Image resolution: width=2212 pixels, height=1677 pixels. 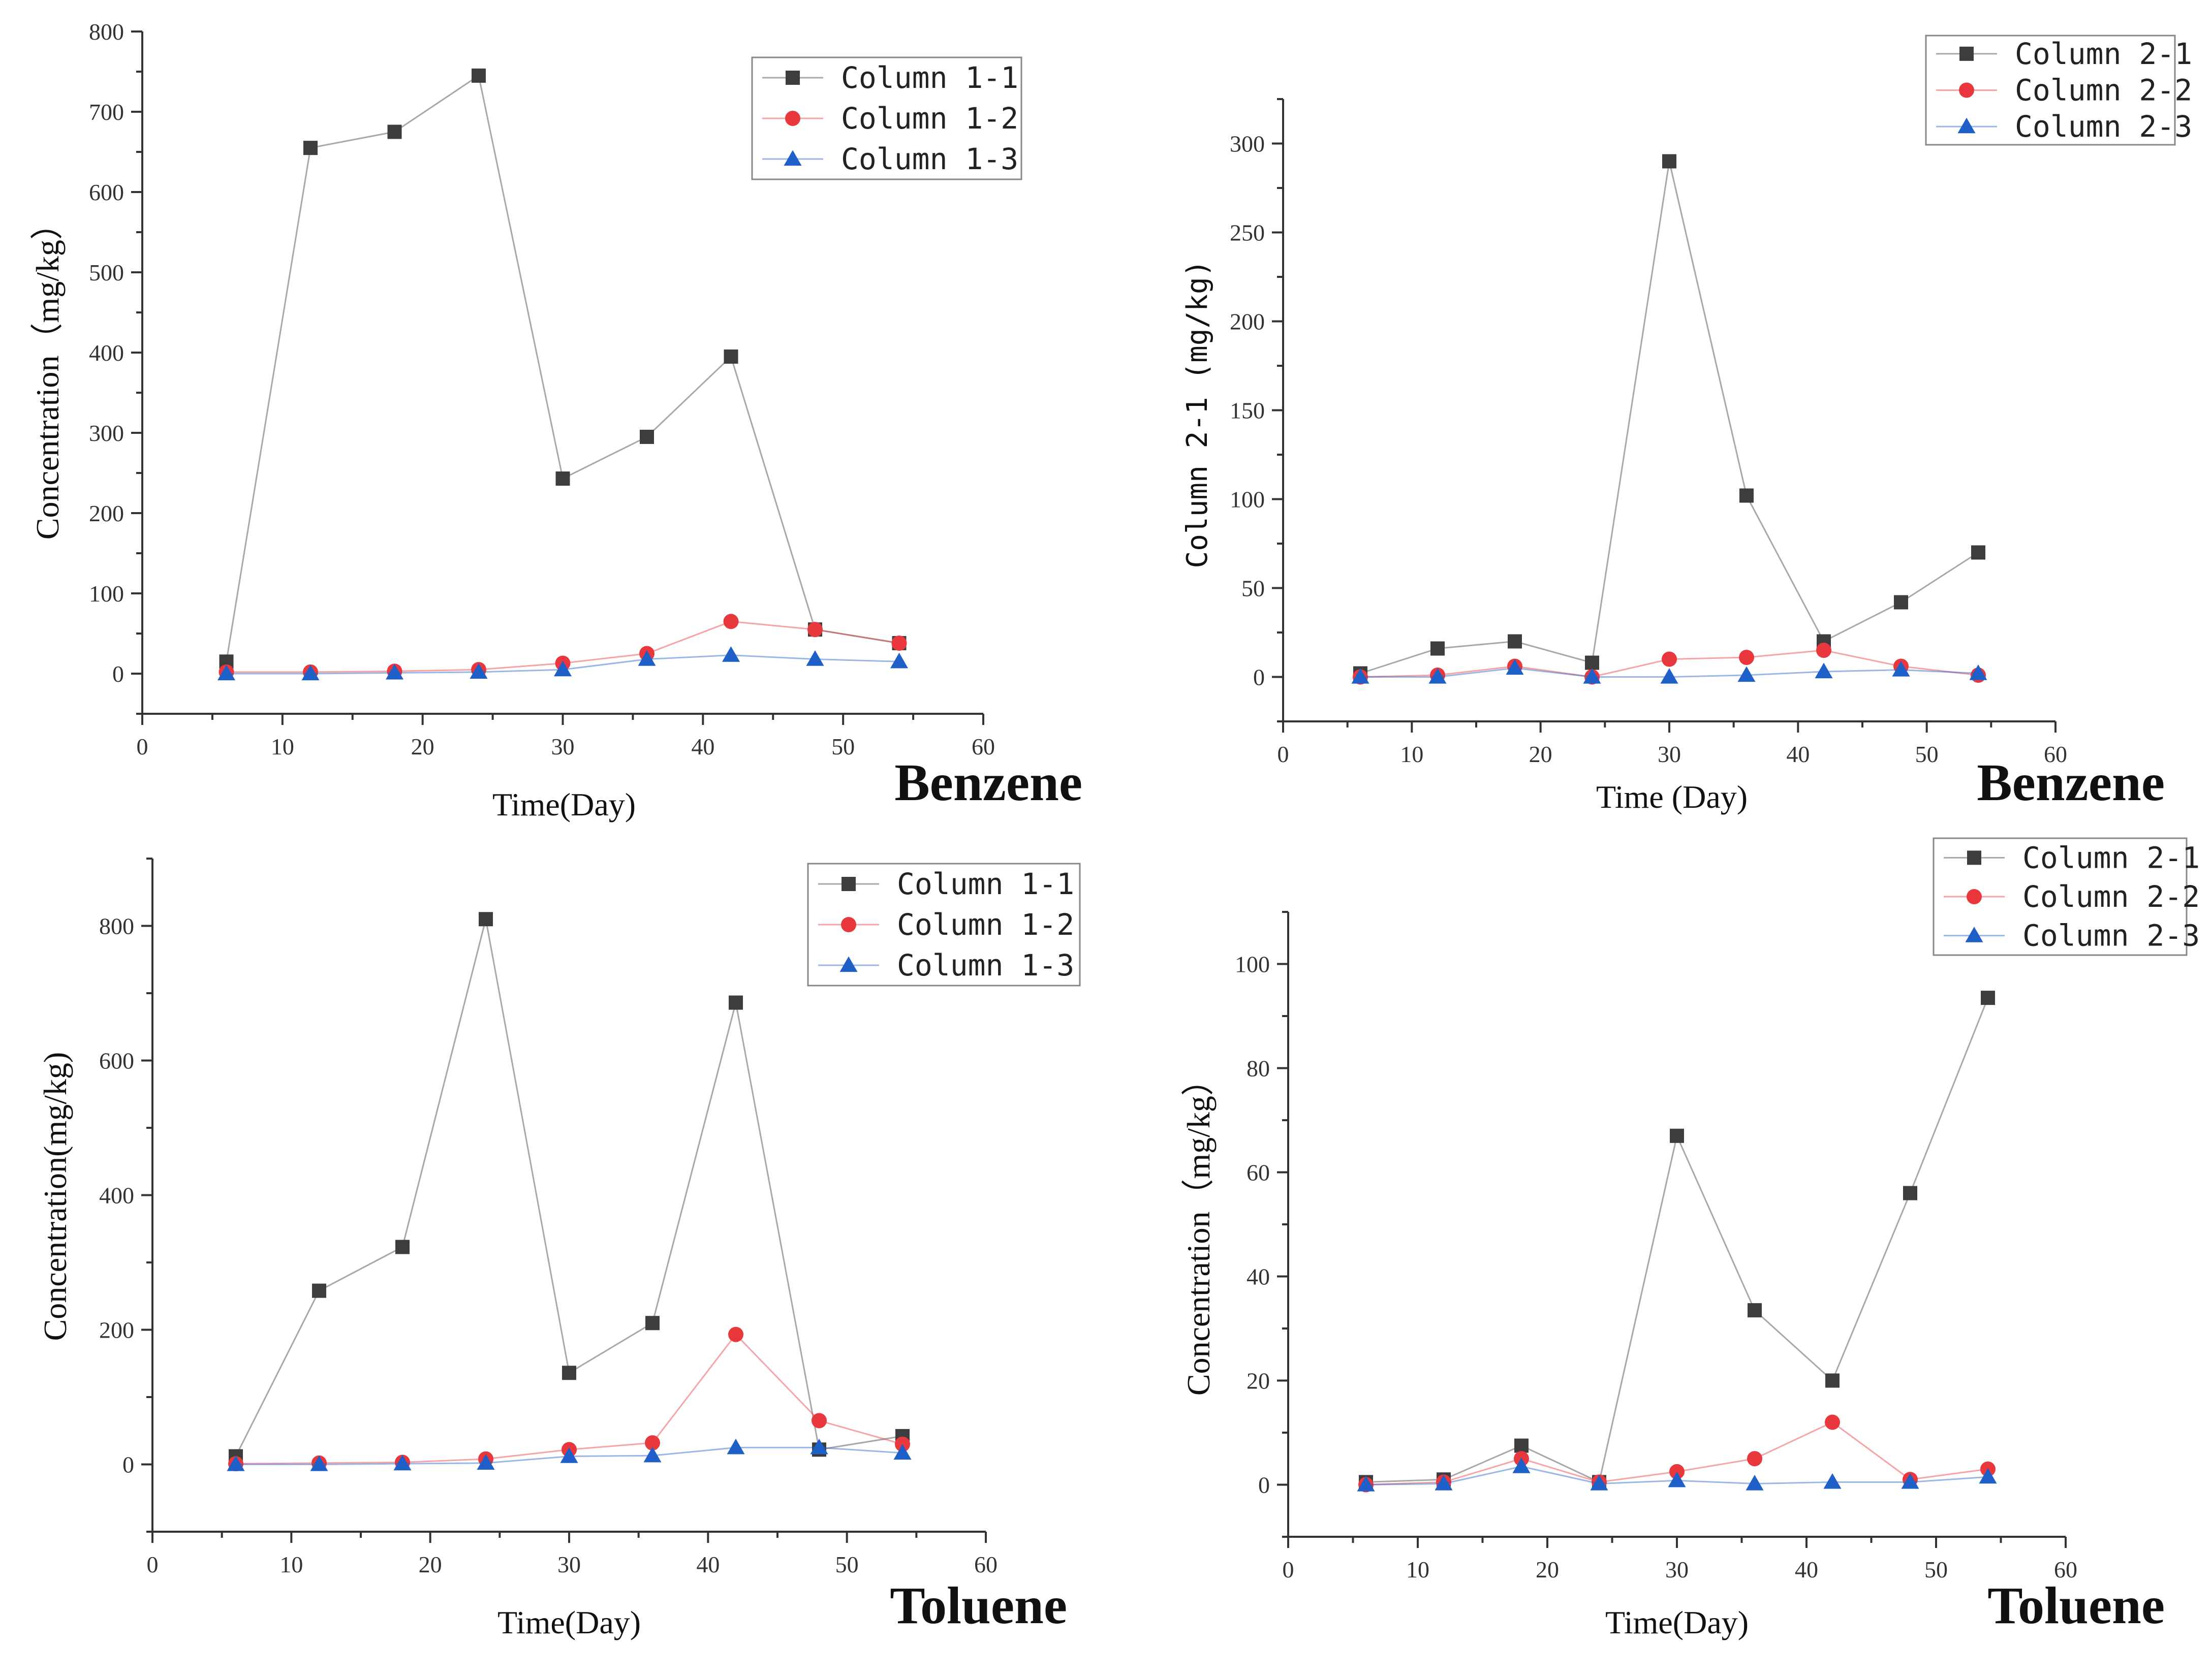 What do you see at coordinates (106, 112) in the screenshot?
I see `y-tick-label: 700` at bounding box center [106, 112].